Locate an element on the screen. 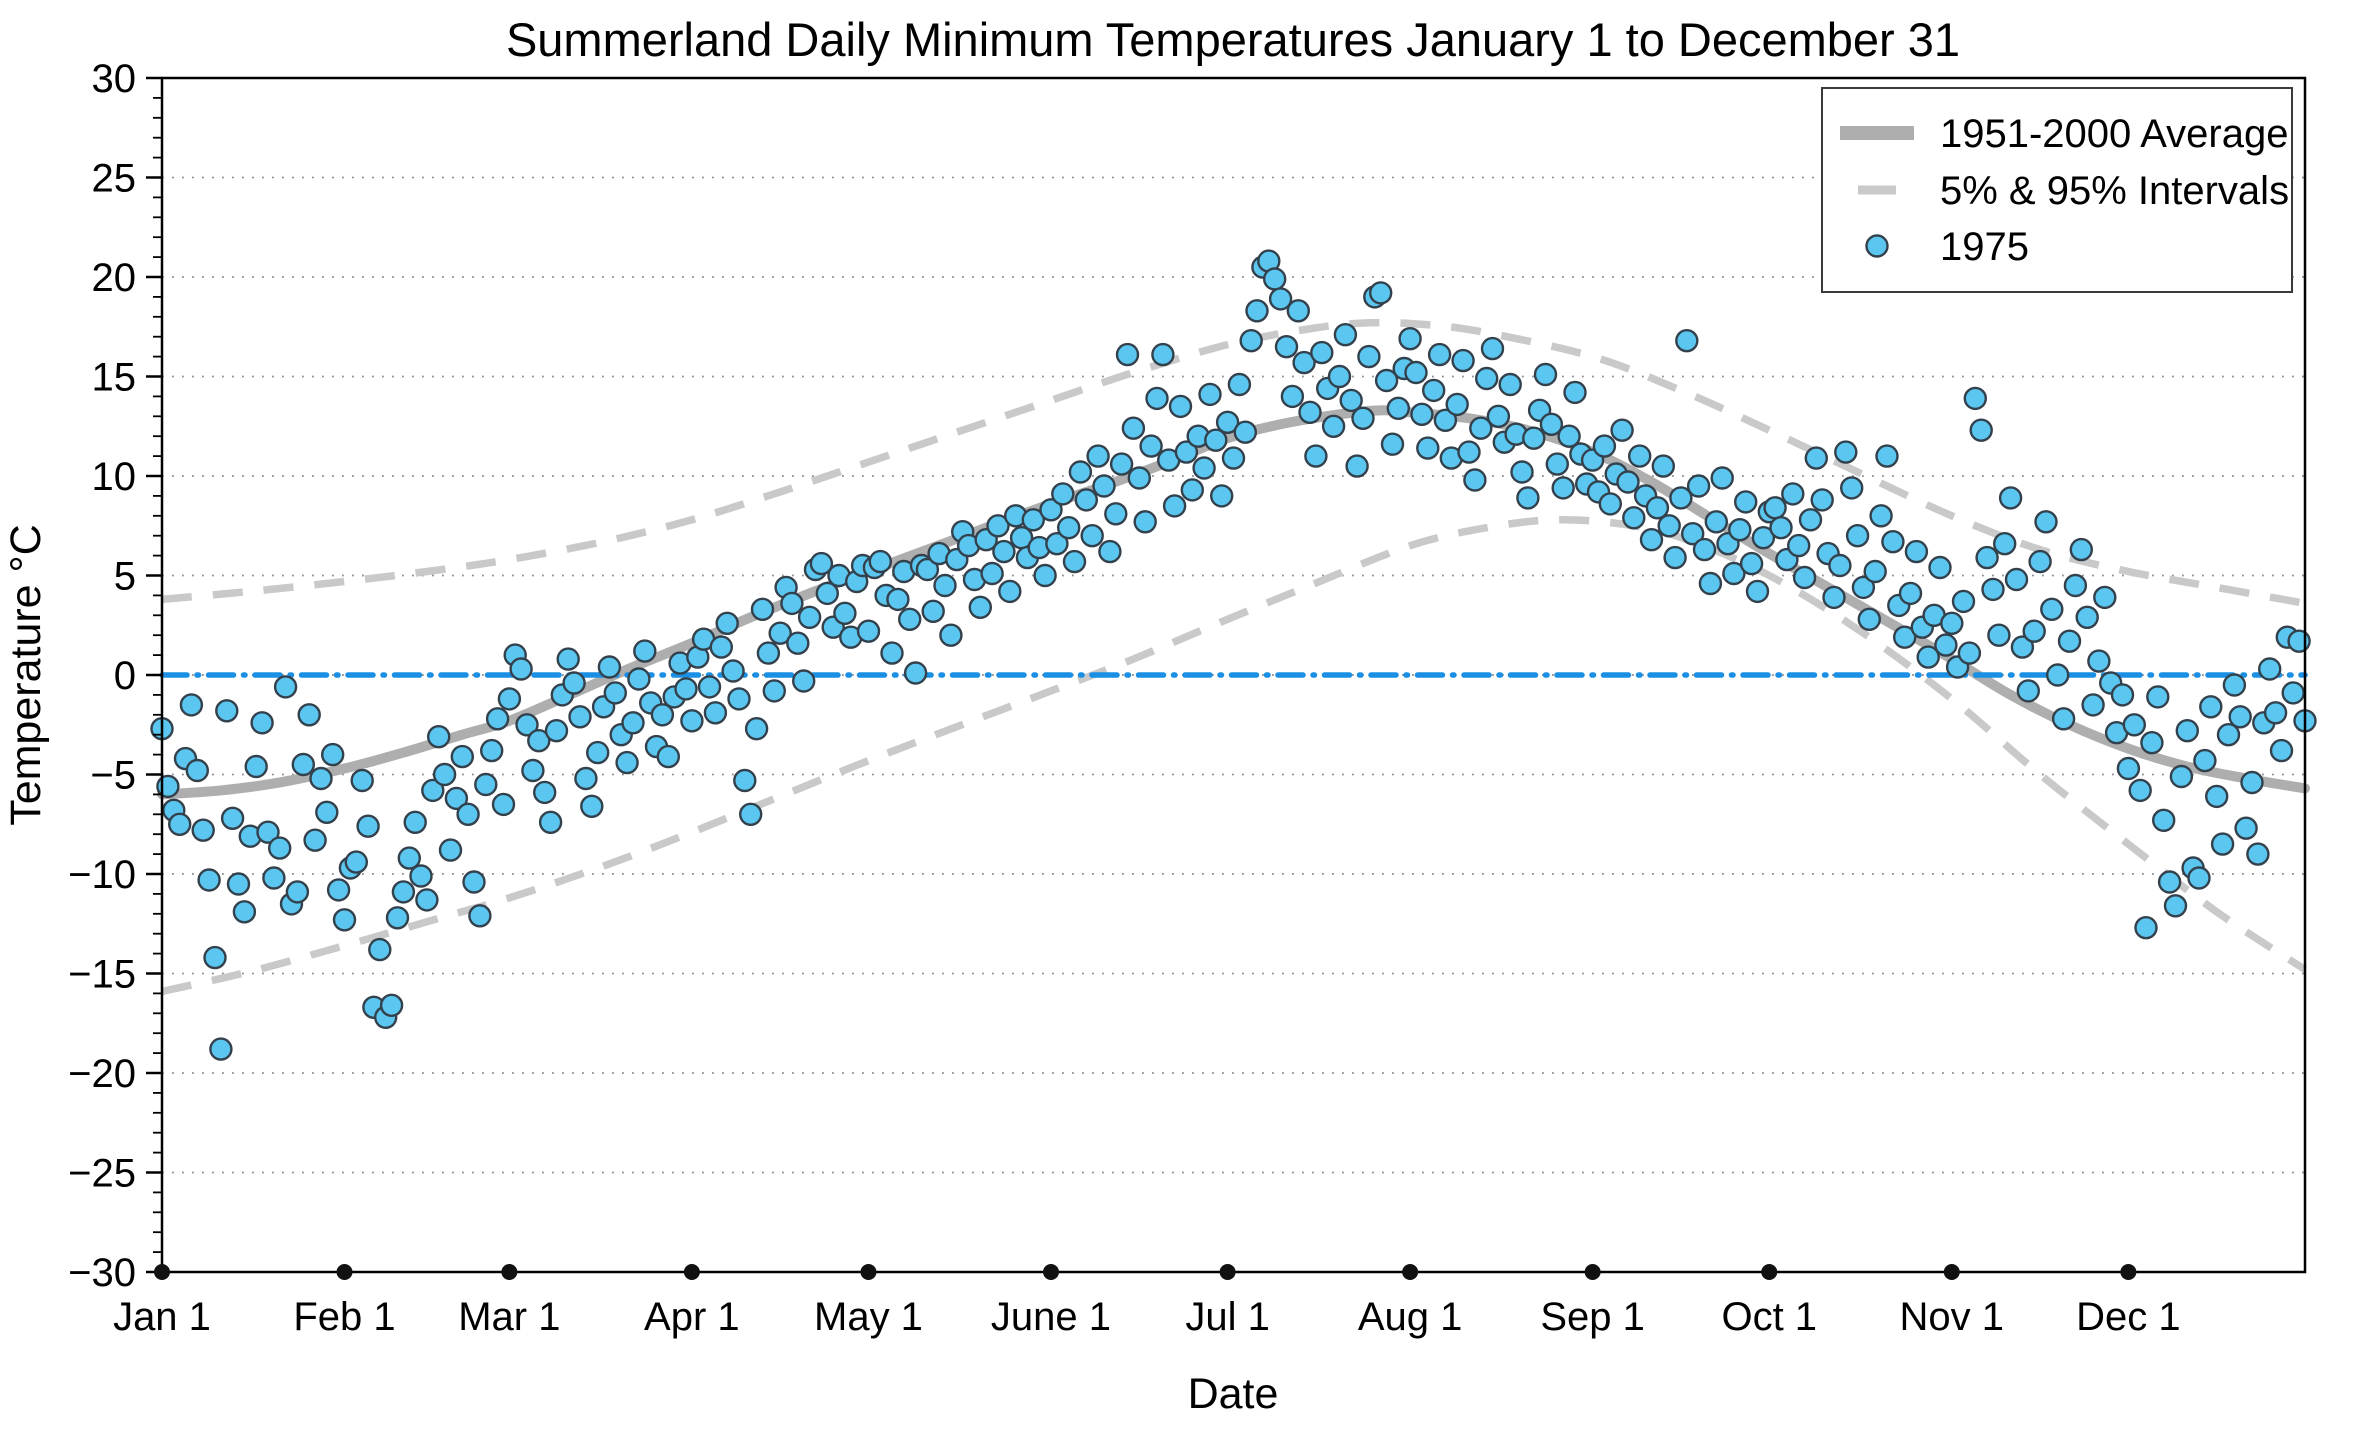 This screenshot has height=1432, width=2360. y-tick-label: 15 is located at coordinates (114, 378).